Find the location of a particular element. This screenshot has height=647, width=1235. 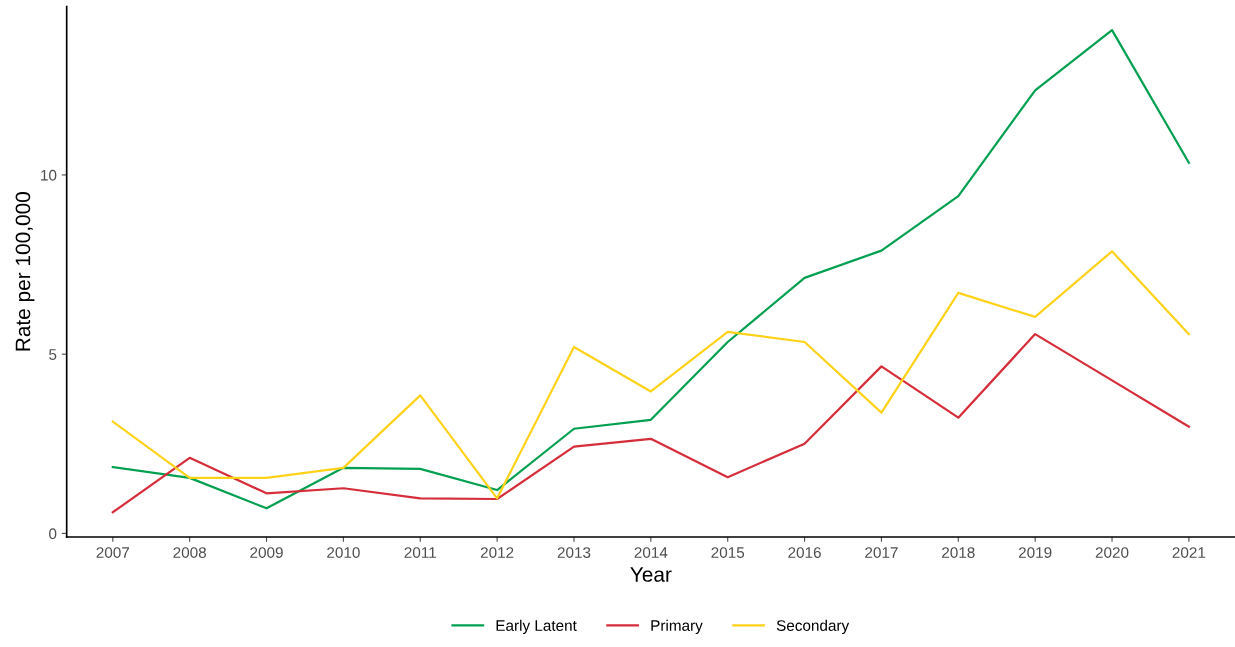

legend-label: Secondary is located at coordinates (813, 626).